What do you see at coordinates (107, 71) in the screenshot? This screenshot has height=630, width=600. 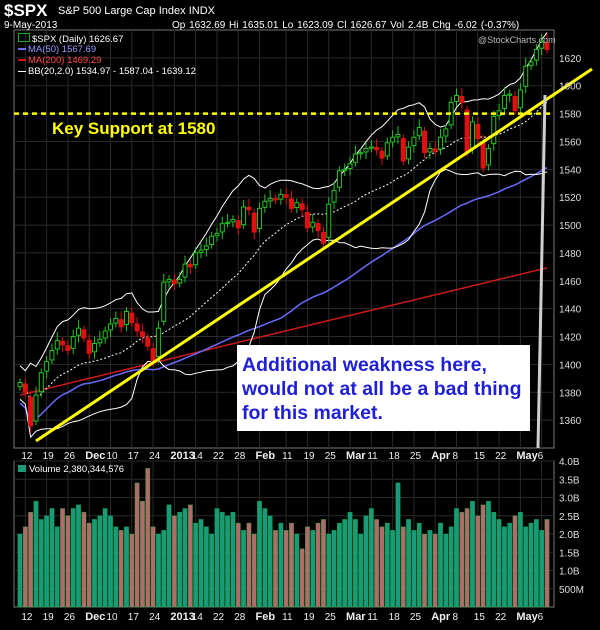 I see `legend-bb: BB(20,2.0) 1534.97 - 1587.04 - 1639.12` at bounding box center [107, 71].